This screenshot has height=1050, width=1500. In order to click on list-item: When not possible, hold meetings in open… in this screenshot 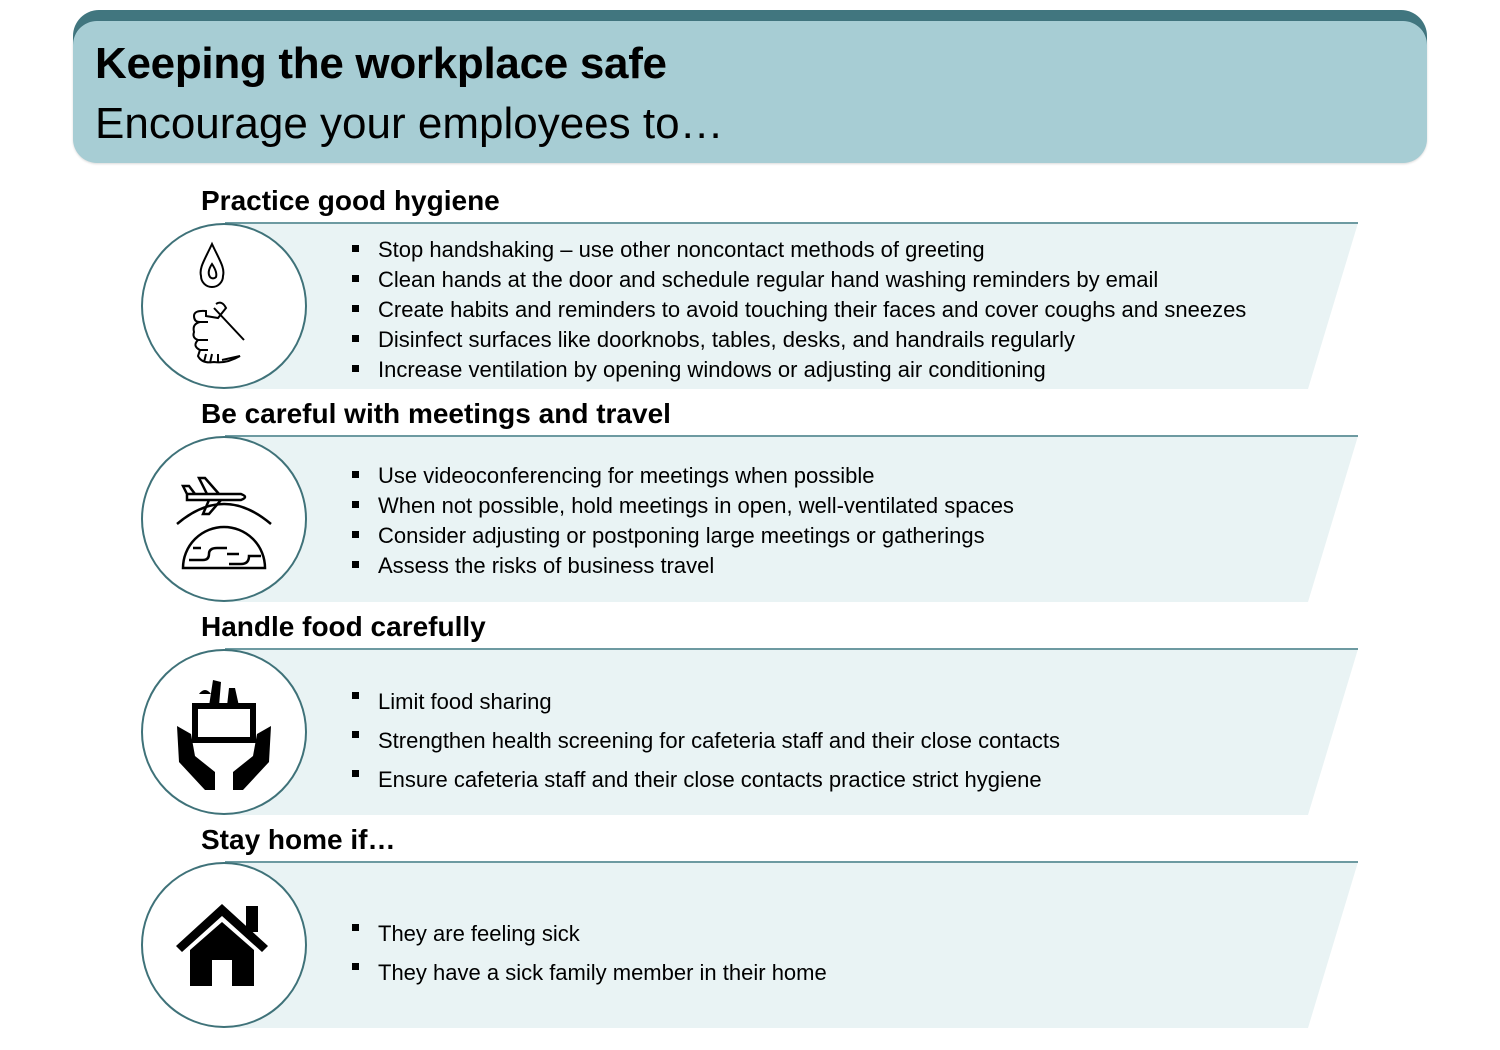, I will do `click(683, 506)`.